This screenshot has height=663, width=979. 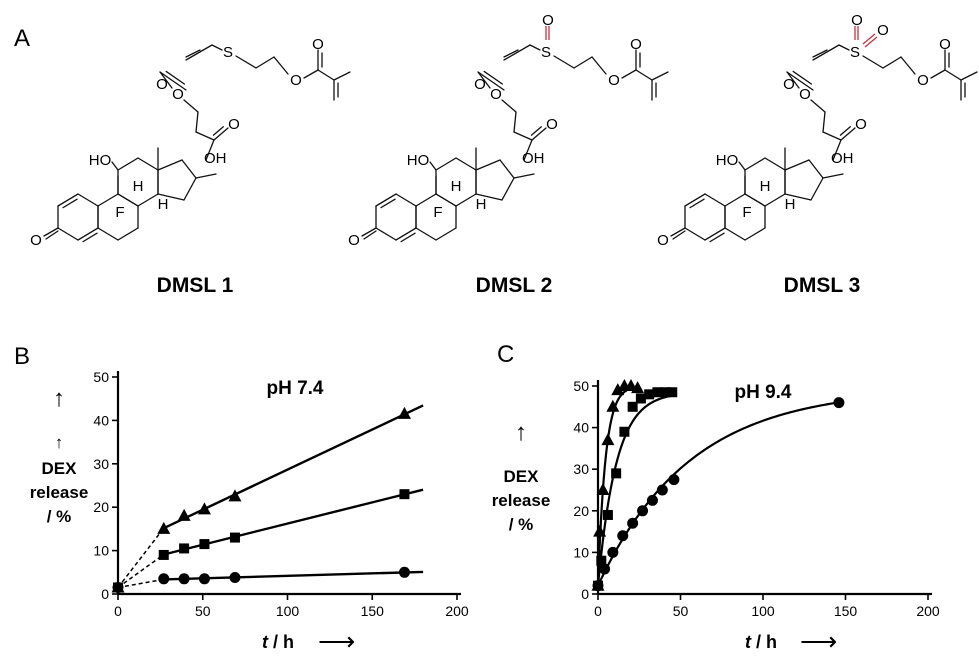 I want to click on y-tick-label: 20, so click(x=581, y=511).